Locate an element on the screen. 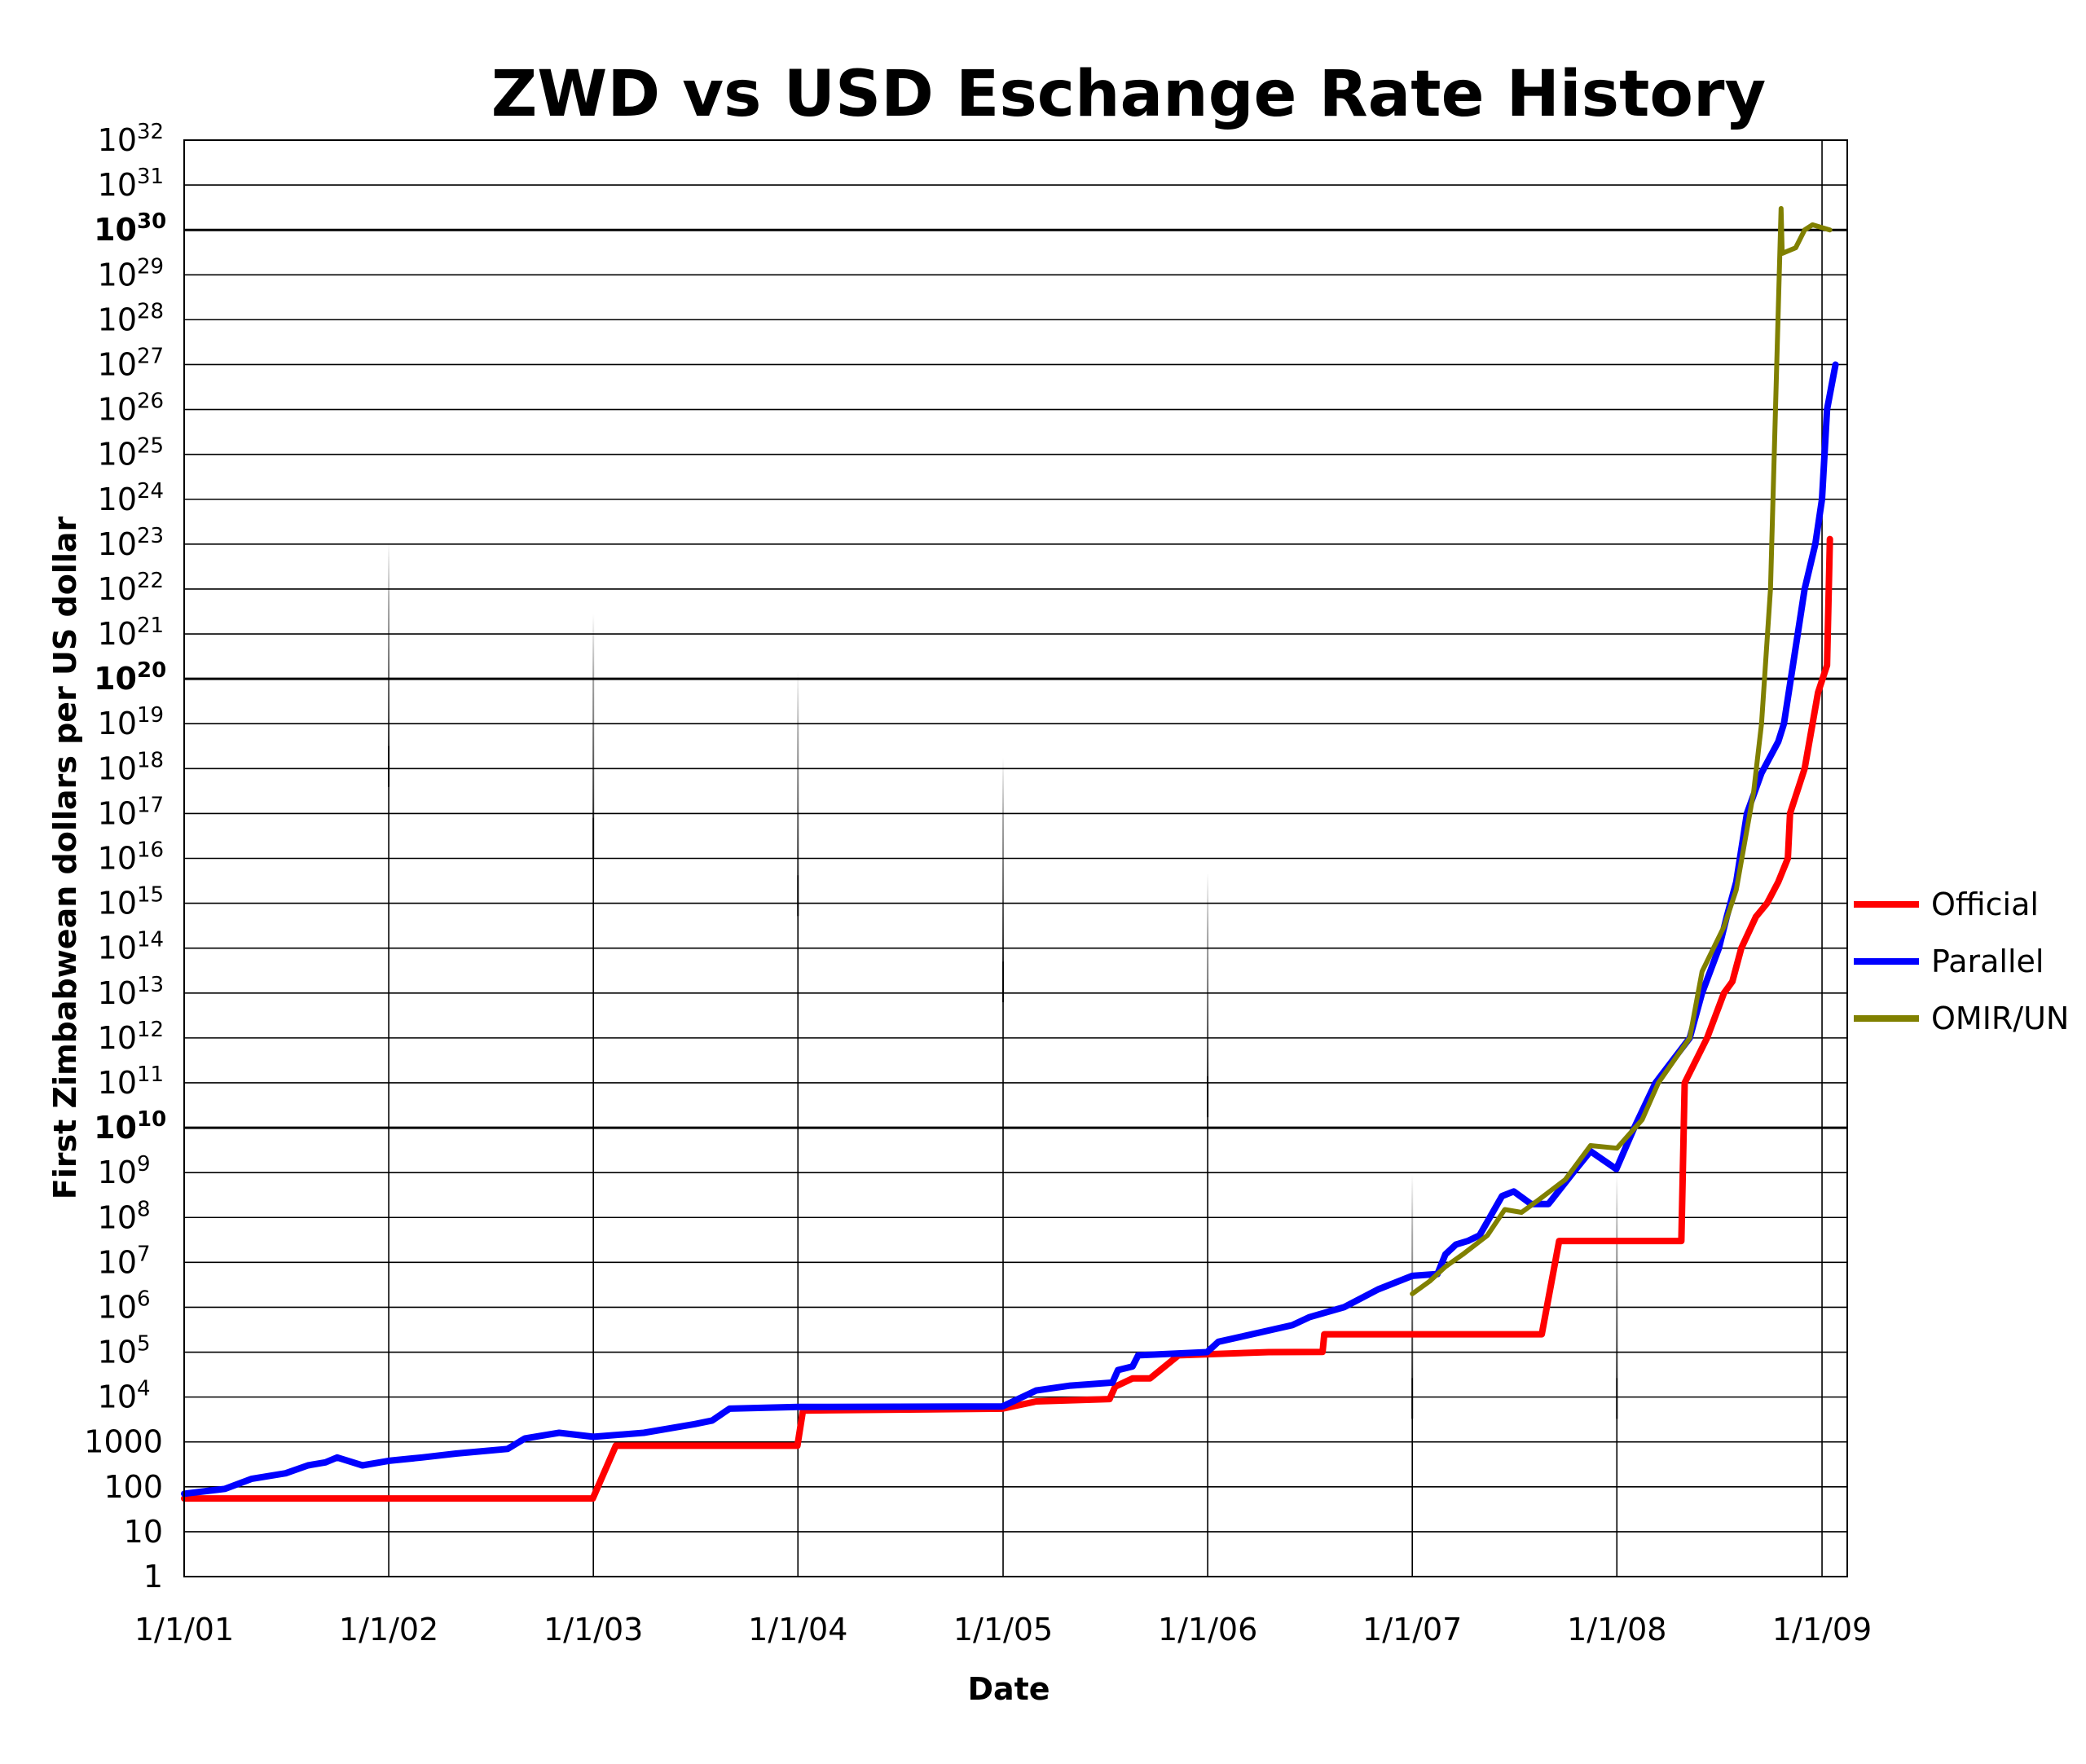 The width and height of the screenshot is (2086, 1764). y-tick-label: 10 8 is located at coordinates (124, 1216).